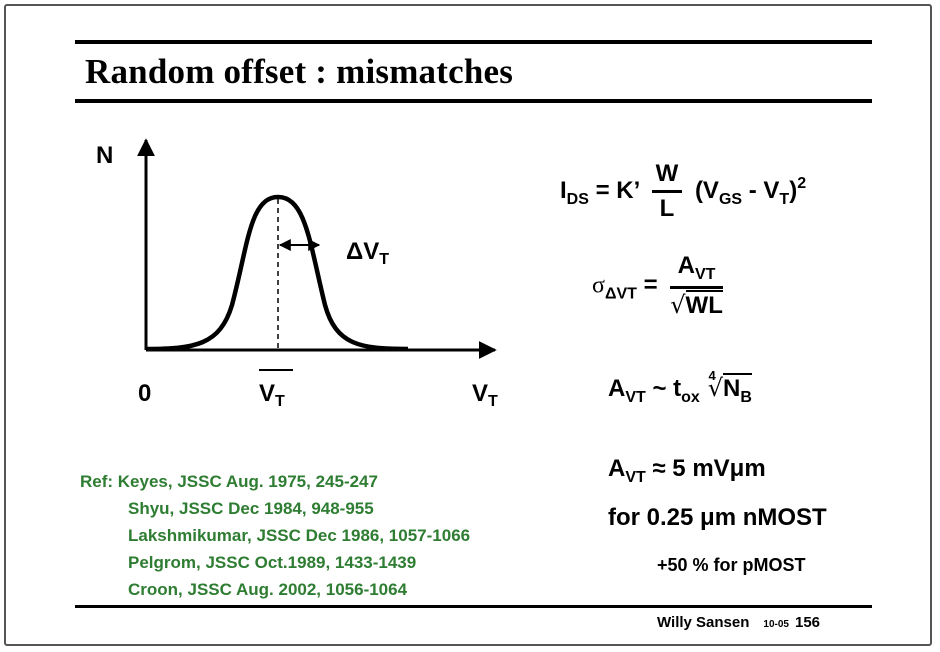 The height and width of the screenshot is (652, 940). Describe the element at coordinates (473, 606) in the screenshot. I see `footer-rule` at that location.